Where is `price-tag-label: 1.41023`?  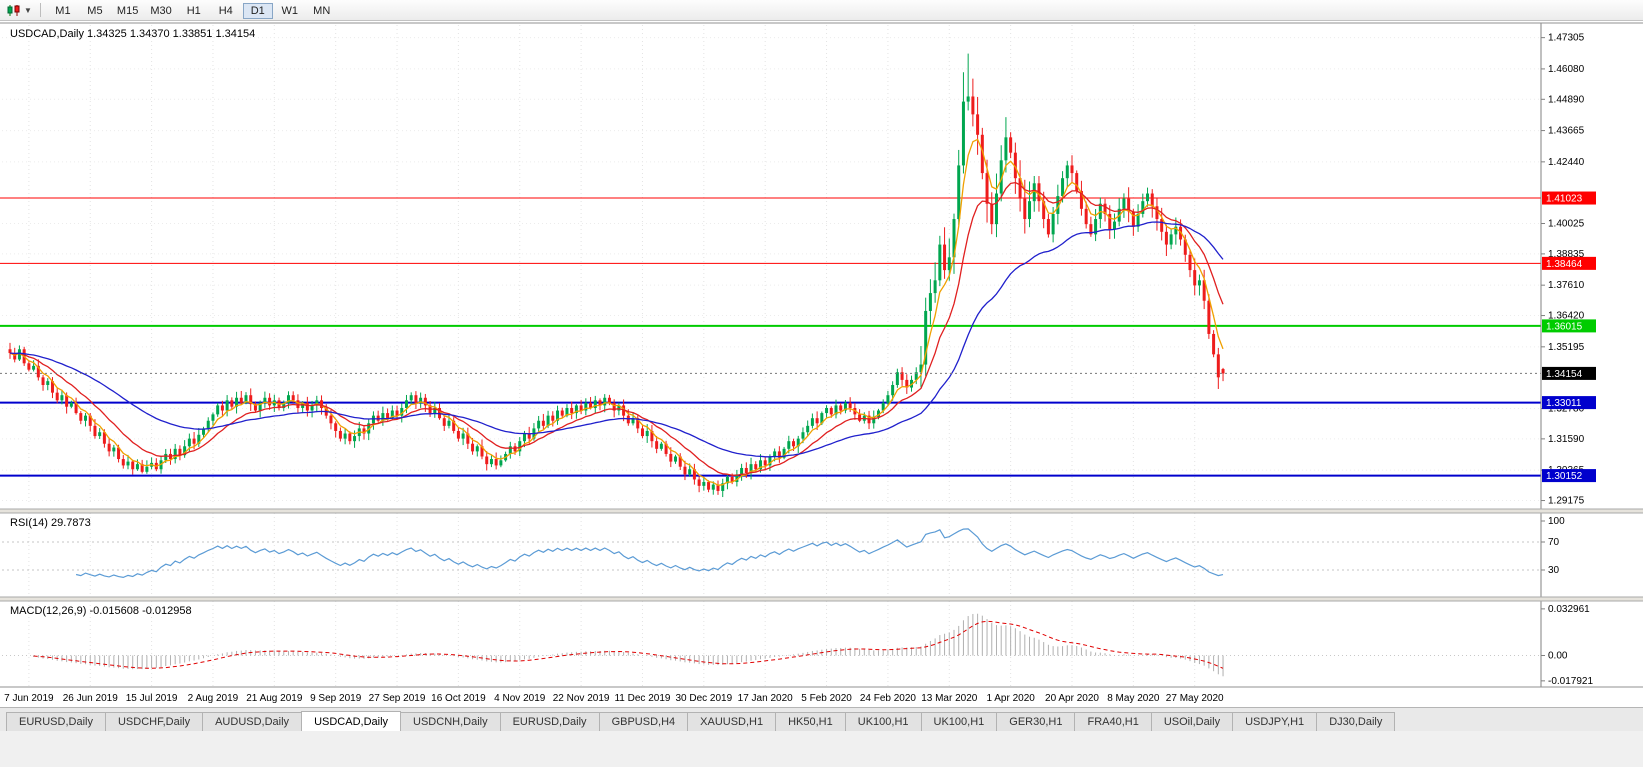
price-tag-label: 1.41023 is located at coordinates (1564, 199).